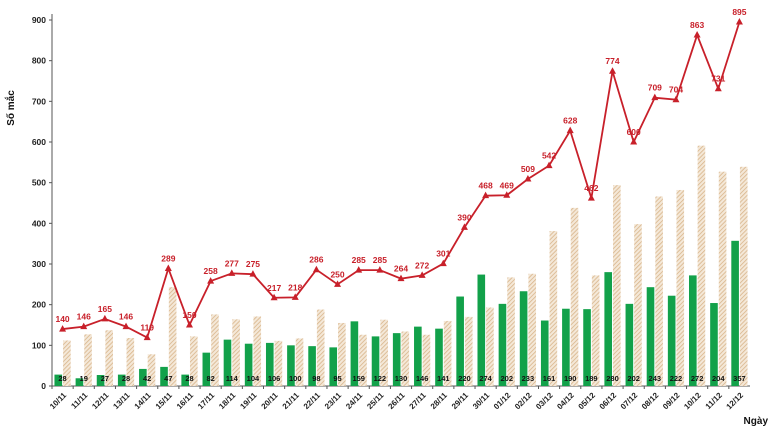  I want to click on green-value-label: 130, so click(401, 378).